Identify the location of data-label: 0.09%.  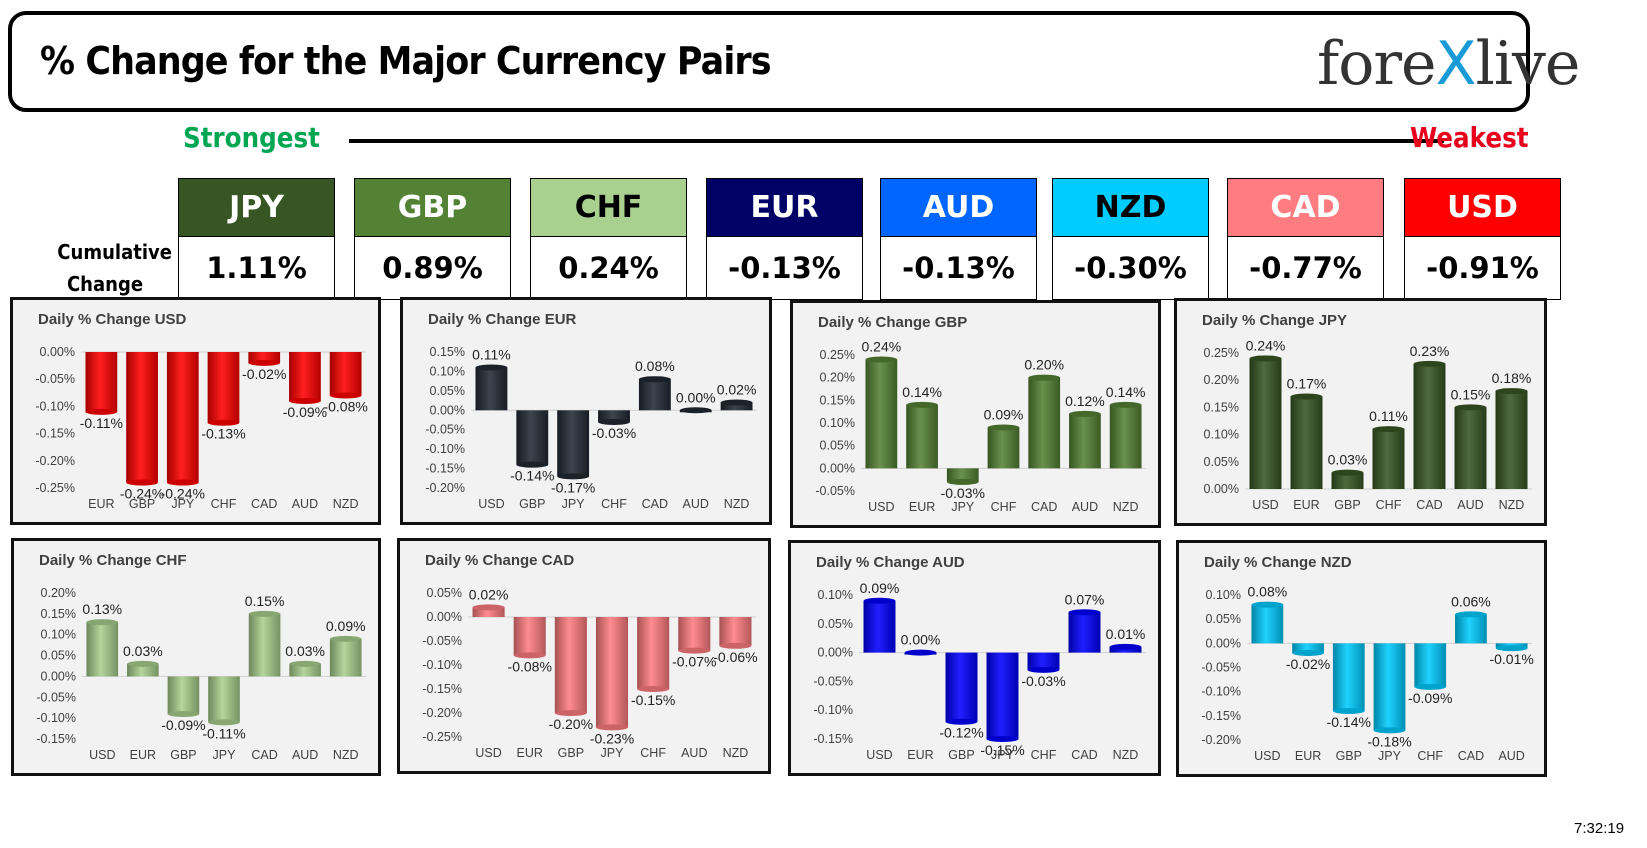
(1004, 415).